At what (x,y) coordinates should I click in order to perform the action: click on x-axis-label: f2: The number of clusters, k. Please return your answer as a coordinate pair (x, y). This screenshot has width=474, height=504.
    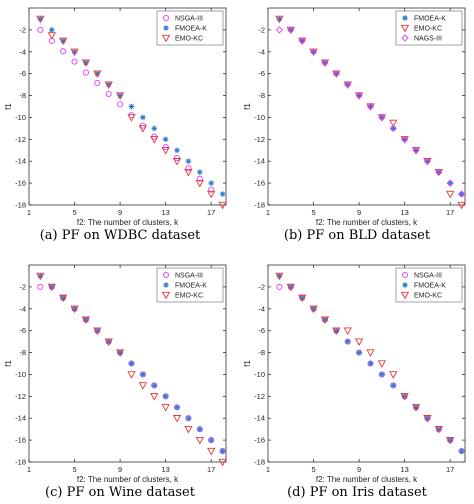
    Looking at the image, I should click on (128, 222).